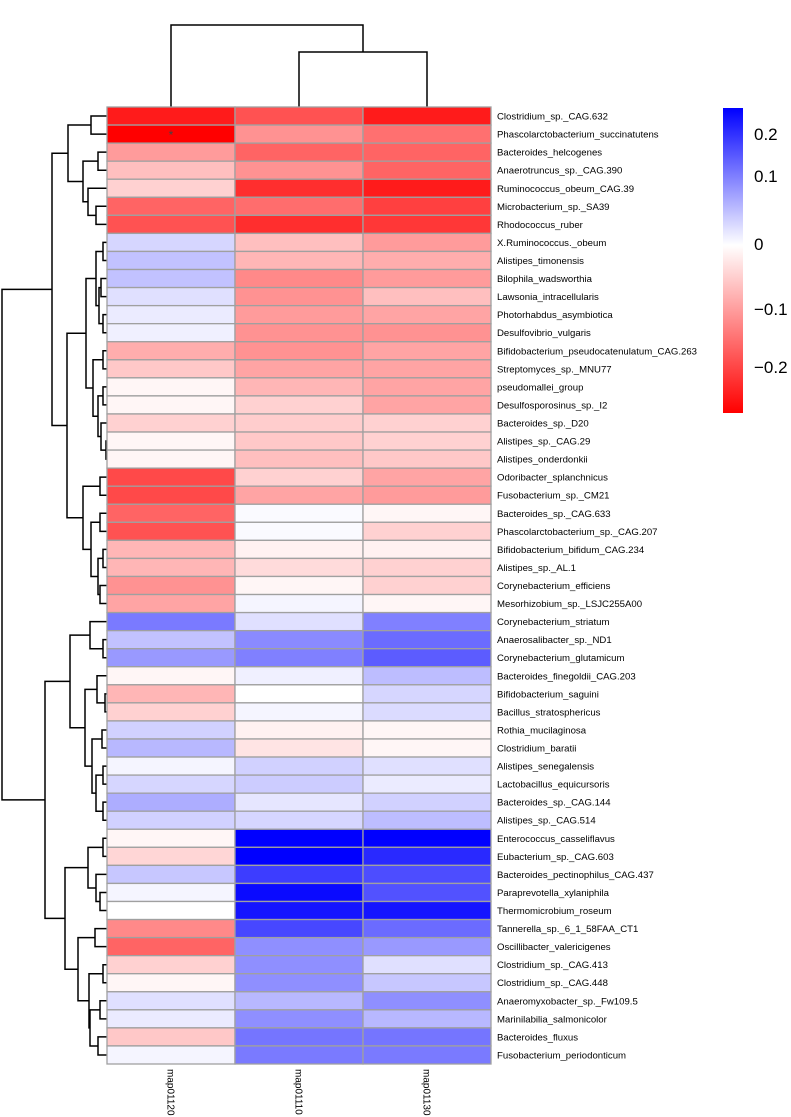  What do you see at coordinates (549, 712) in the screenshot?
I see `row-label: Bacillus_stratosphericus` at bounding box center [549, 712].